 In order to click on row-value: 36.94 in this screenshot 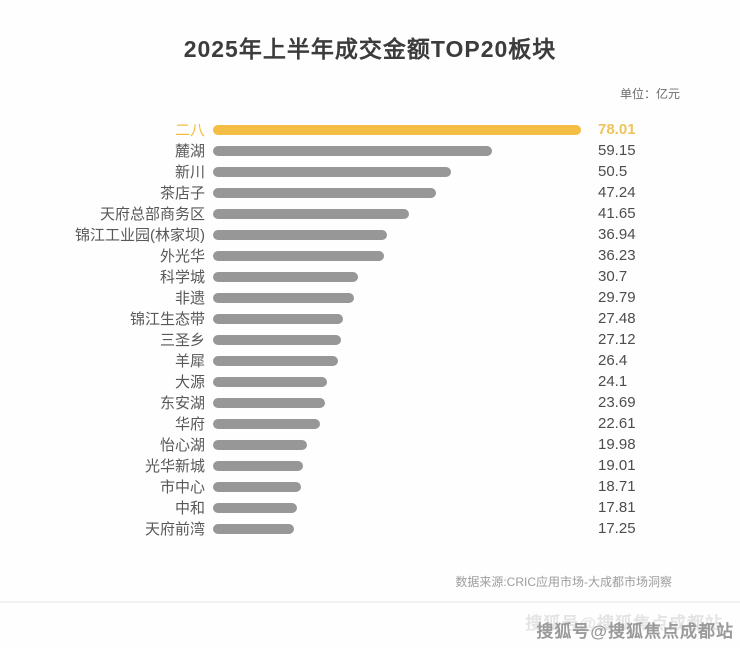, I will do `click(617, 234)`.